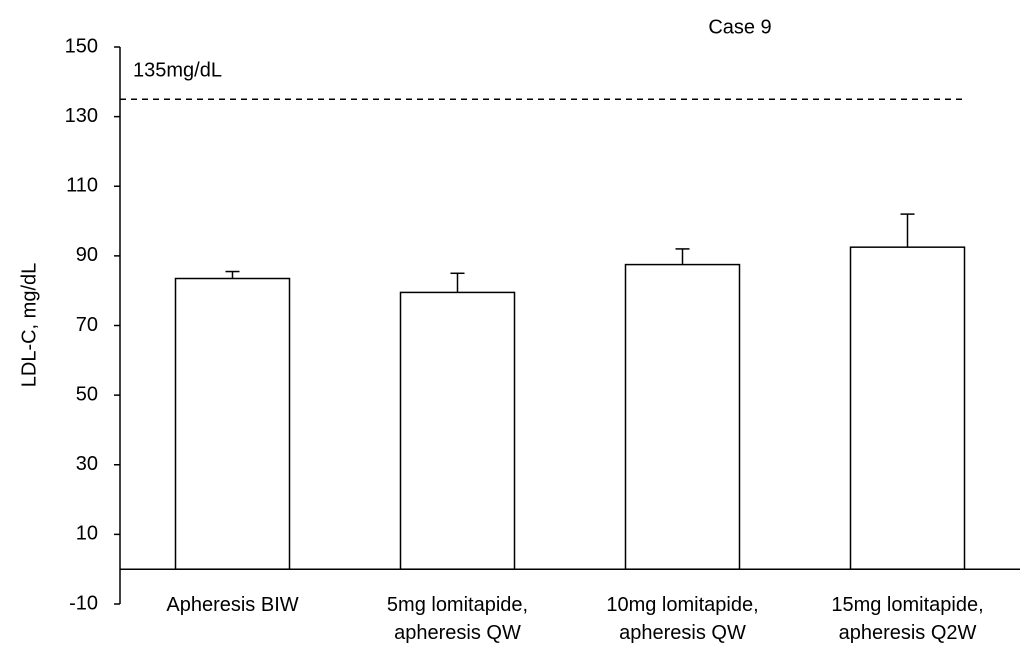 The width and height of the screenshot is (1020, 648). What do you see at coordinates (908, 633) in the screenshot?
I see `x-tick-label-line: apheresis Q2W` at bounding box center [908, 633].